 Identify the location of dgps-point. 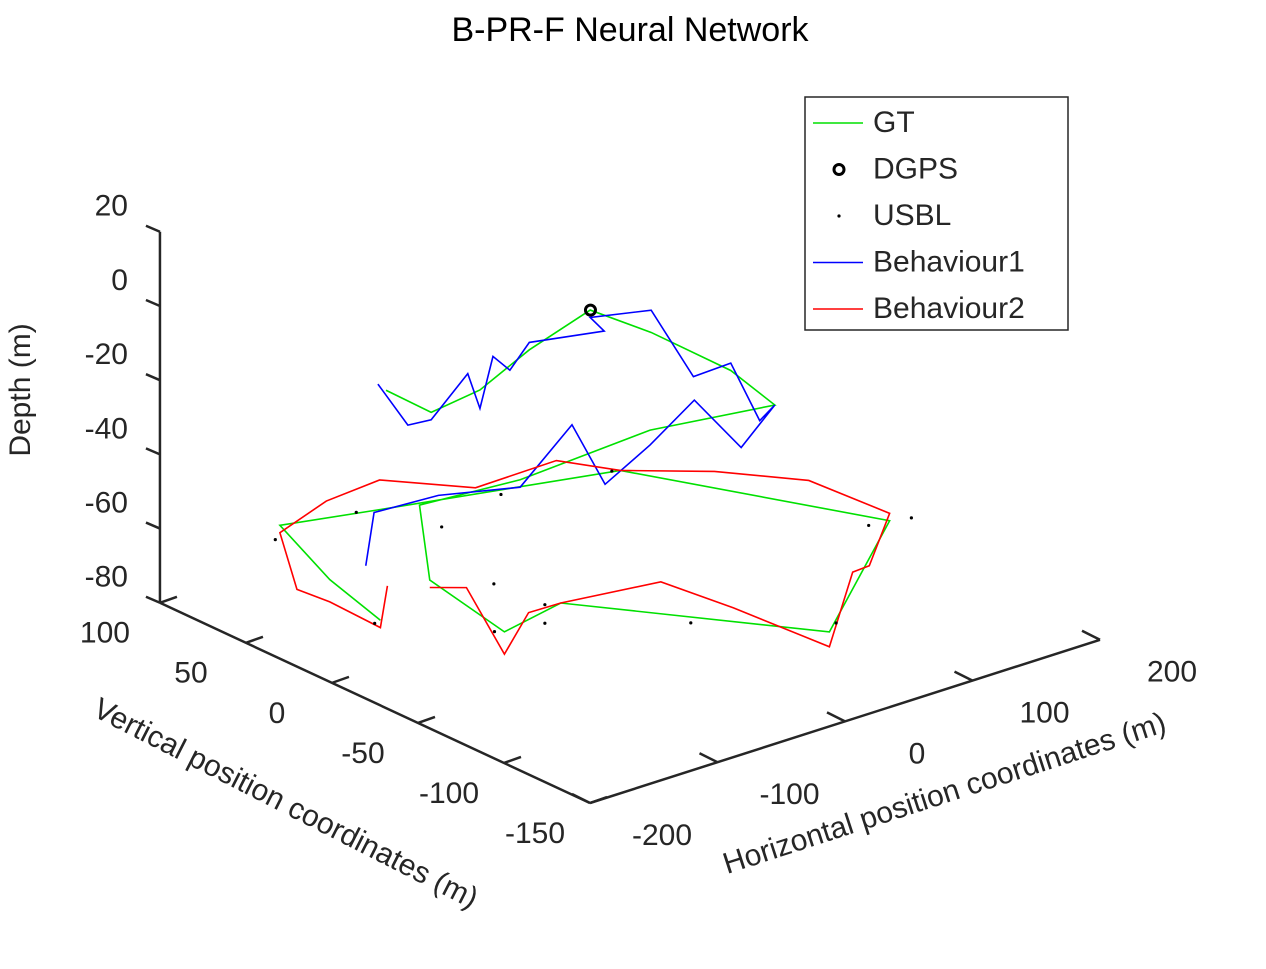
(590, 310).